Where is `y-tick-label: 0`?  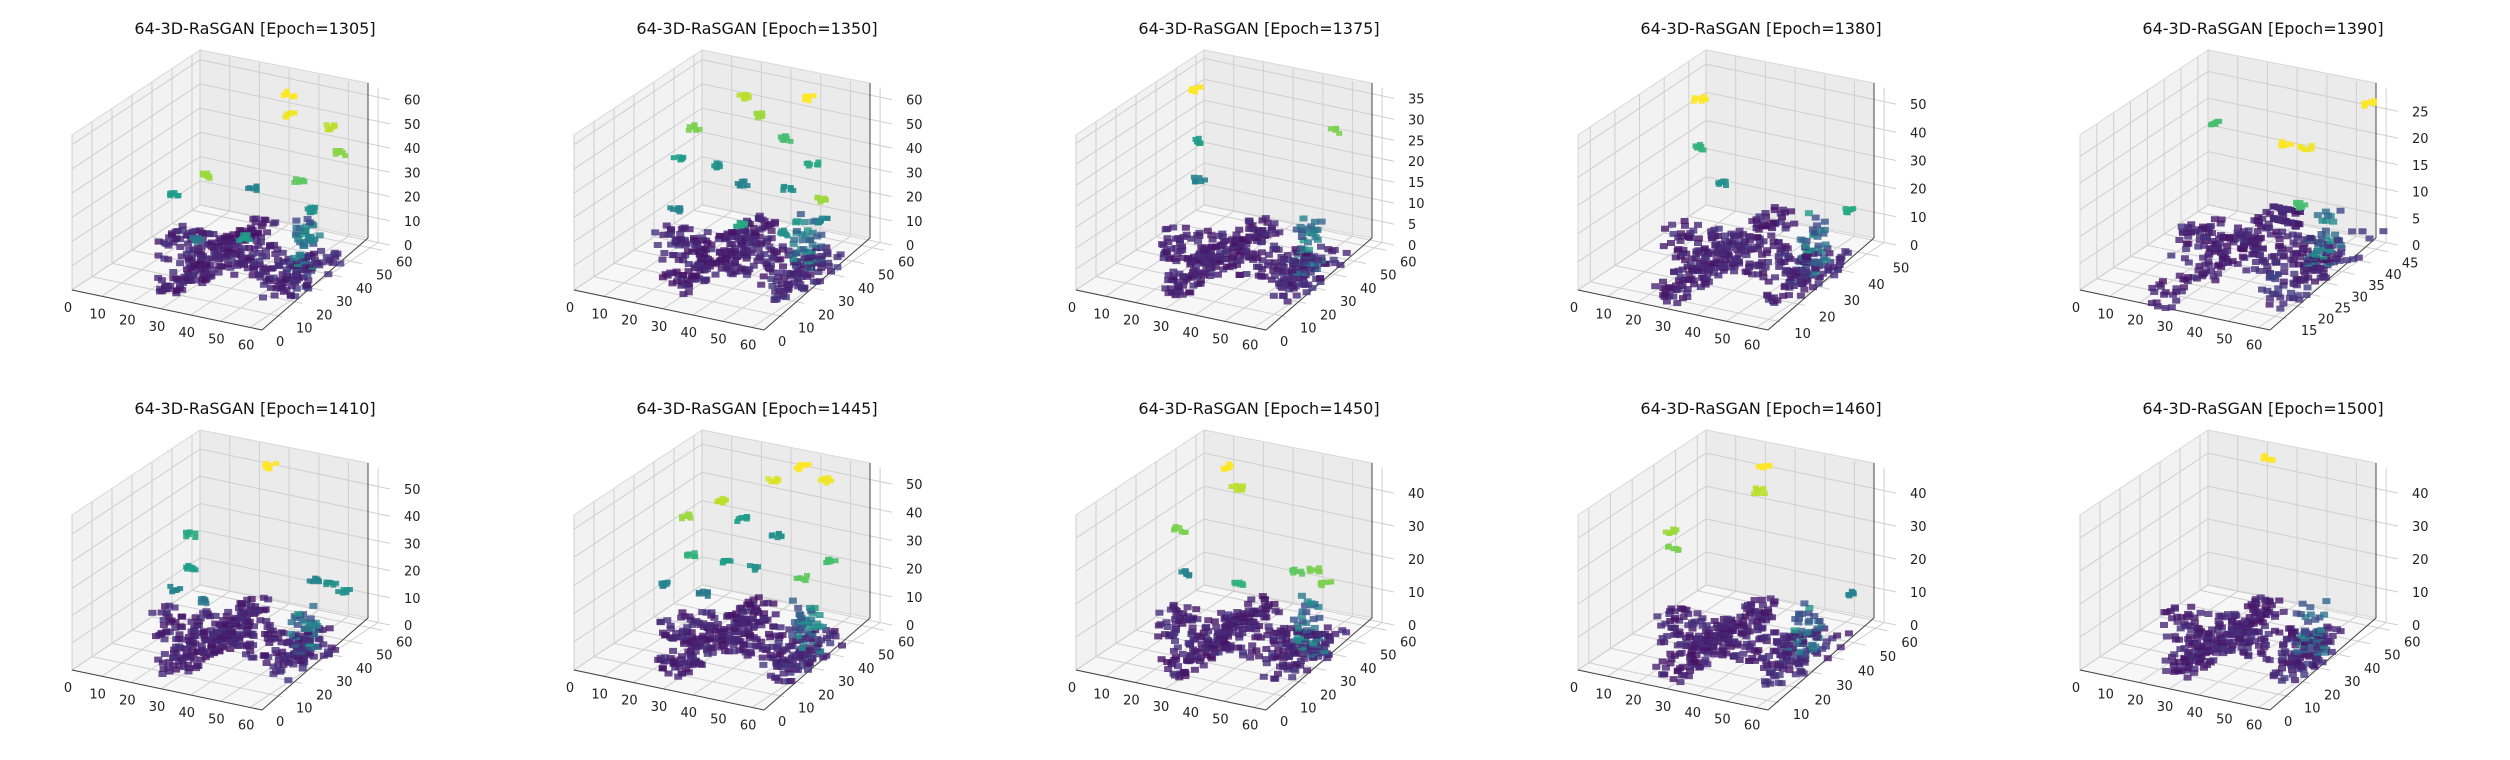
y-tick-label: 0 is located at coordinates (782, 342).